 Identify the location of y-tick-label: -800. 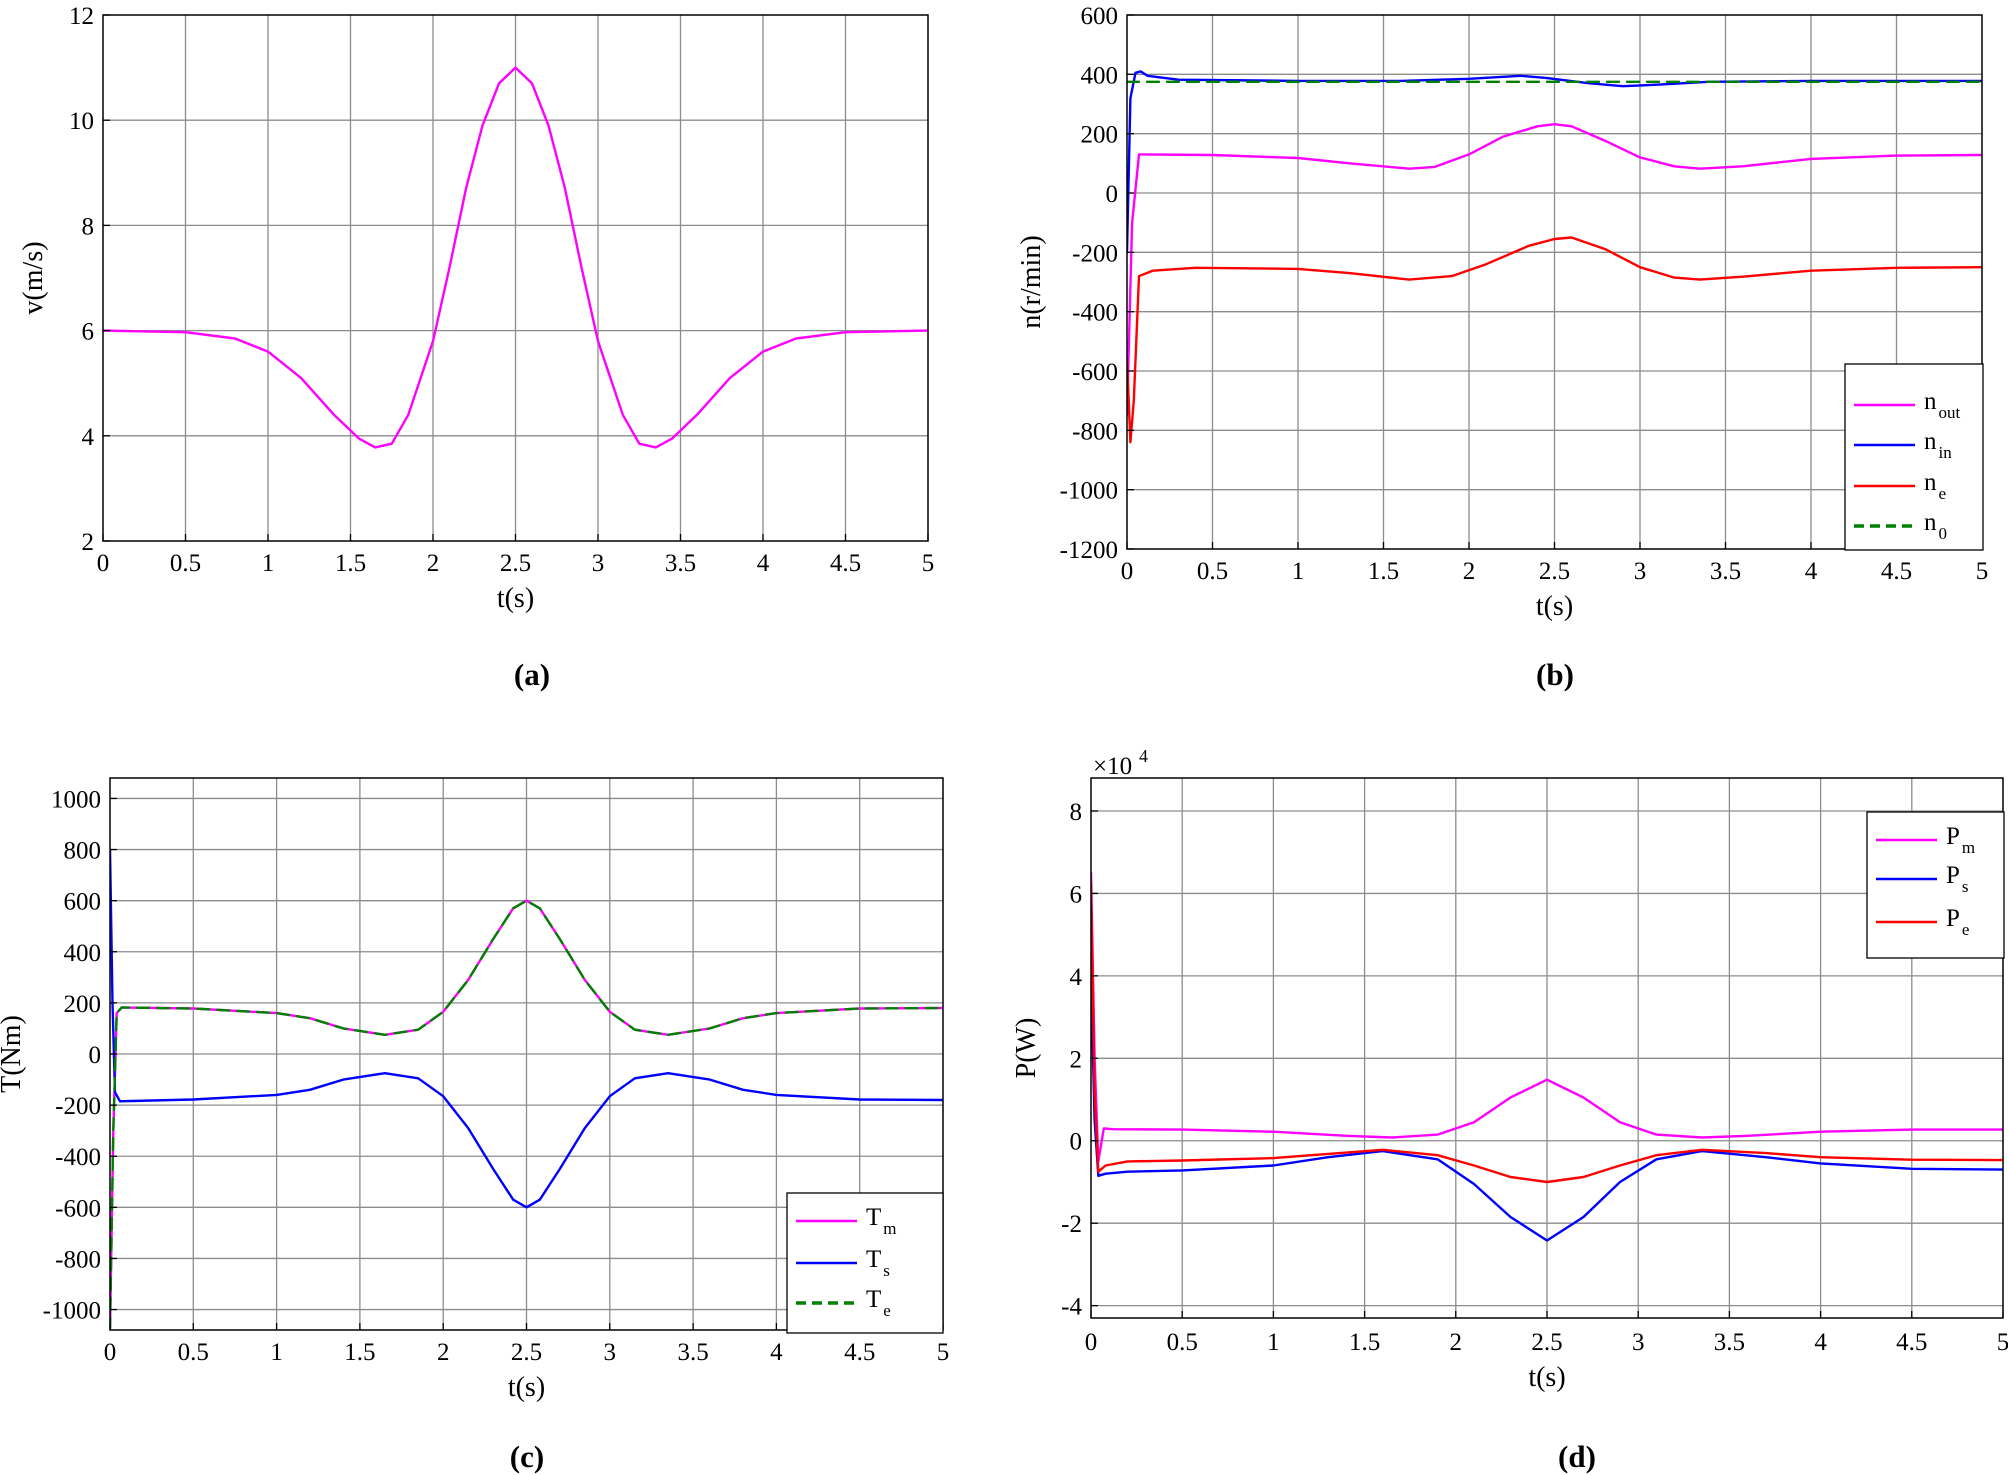
(78, 1259).